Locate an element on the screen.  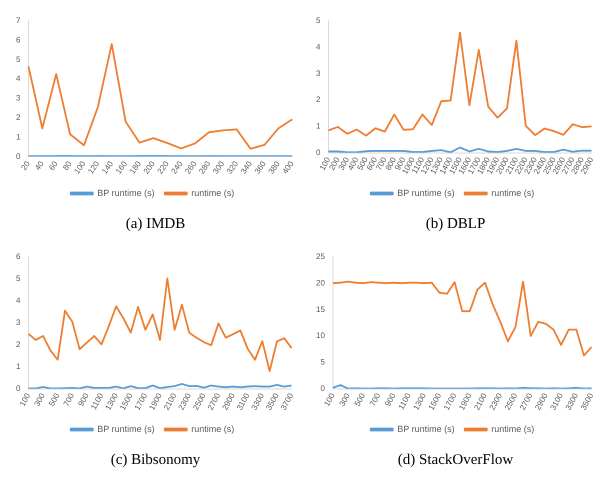
y-tick-label: 7 is located at coordinates (18, 21).